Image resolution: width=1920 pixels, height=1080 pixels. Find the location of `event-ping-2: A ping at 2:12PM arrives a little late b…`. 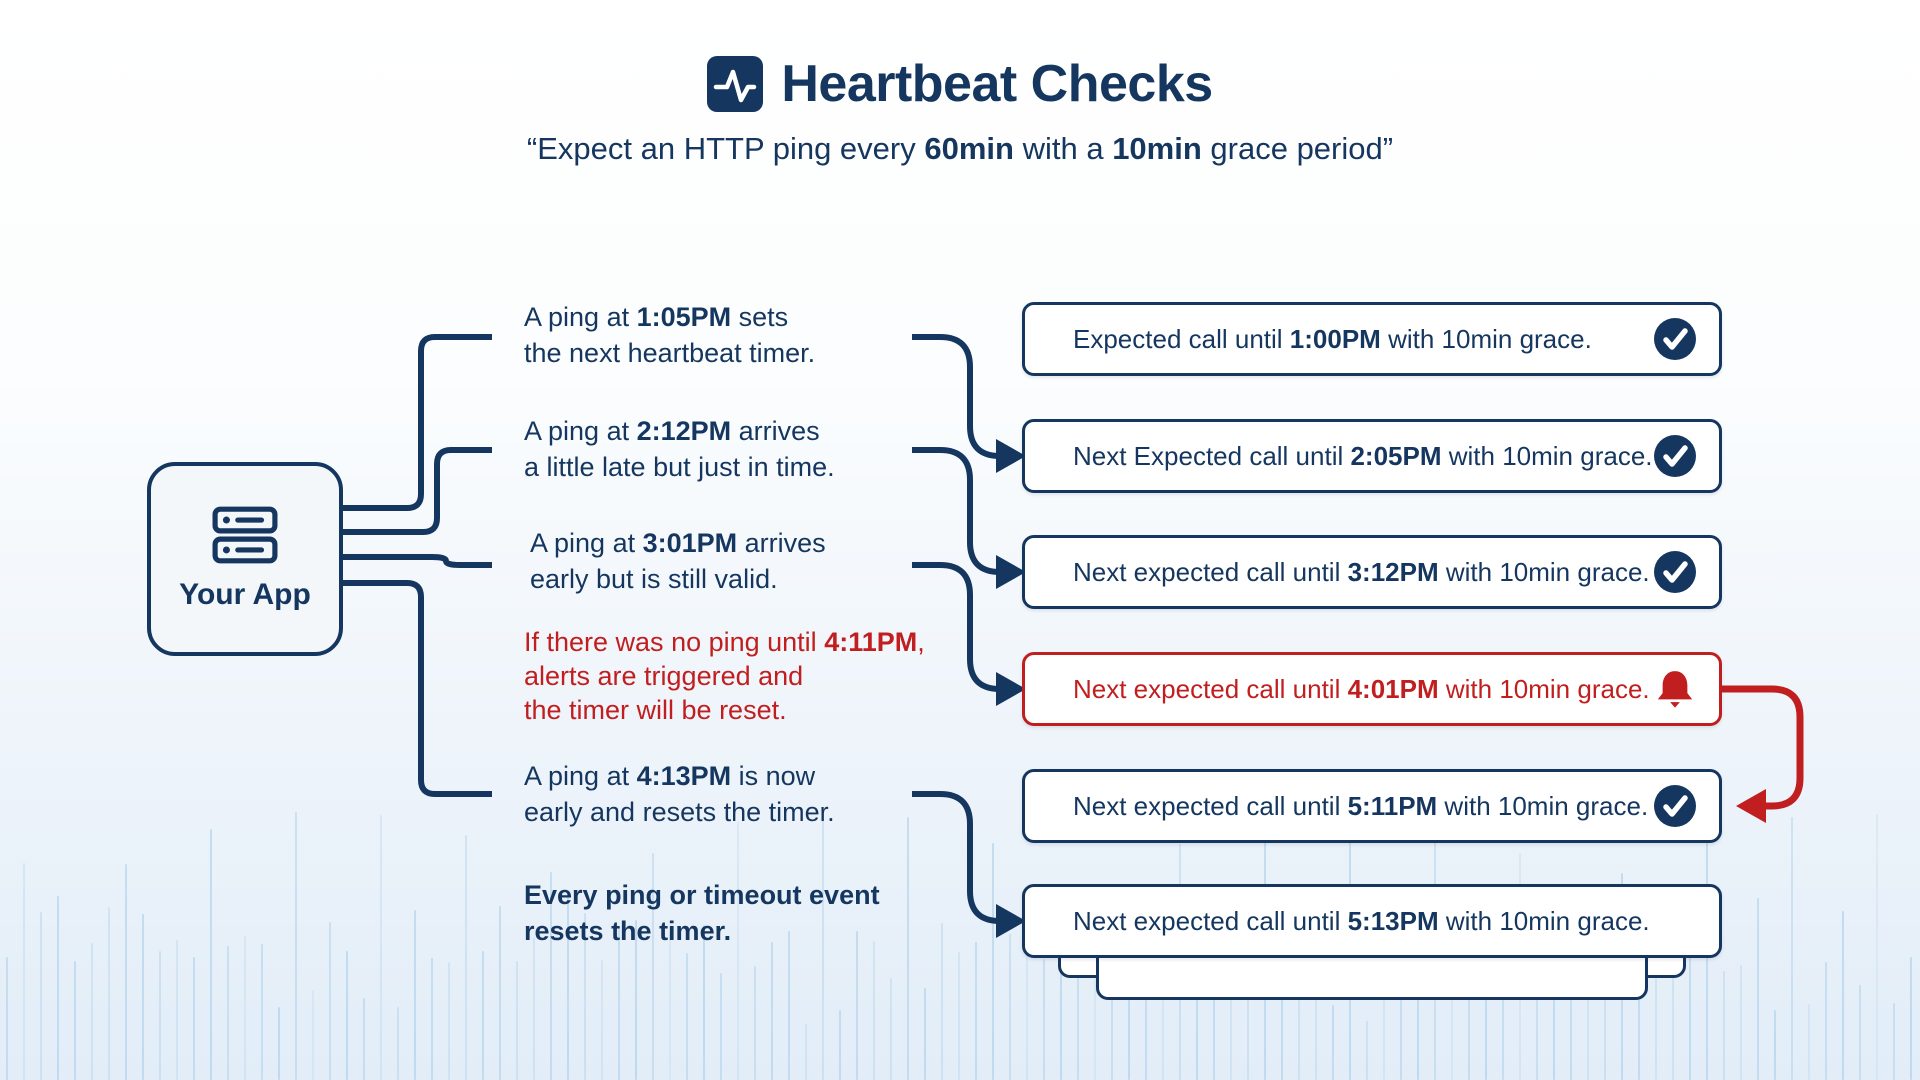

event-ping-2: A ping at 2:12PM arrives a little late b… is located at coordinates (679, 449).